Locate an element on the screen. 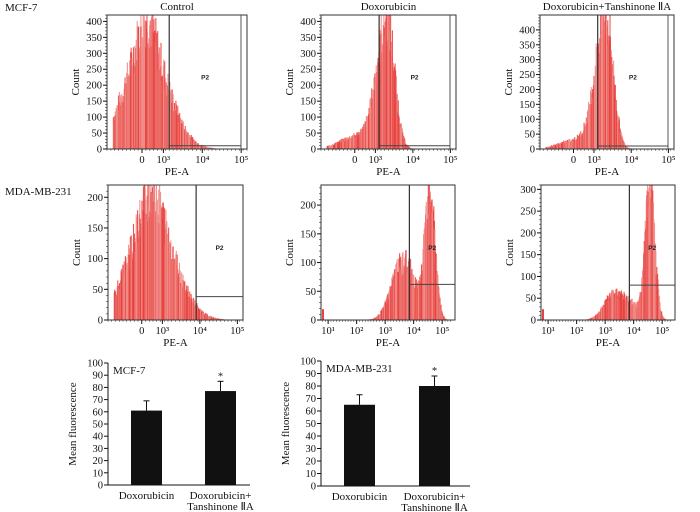  x-category-label: Doxorubicin+ is located at coordinates (435, 497).